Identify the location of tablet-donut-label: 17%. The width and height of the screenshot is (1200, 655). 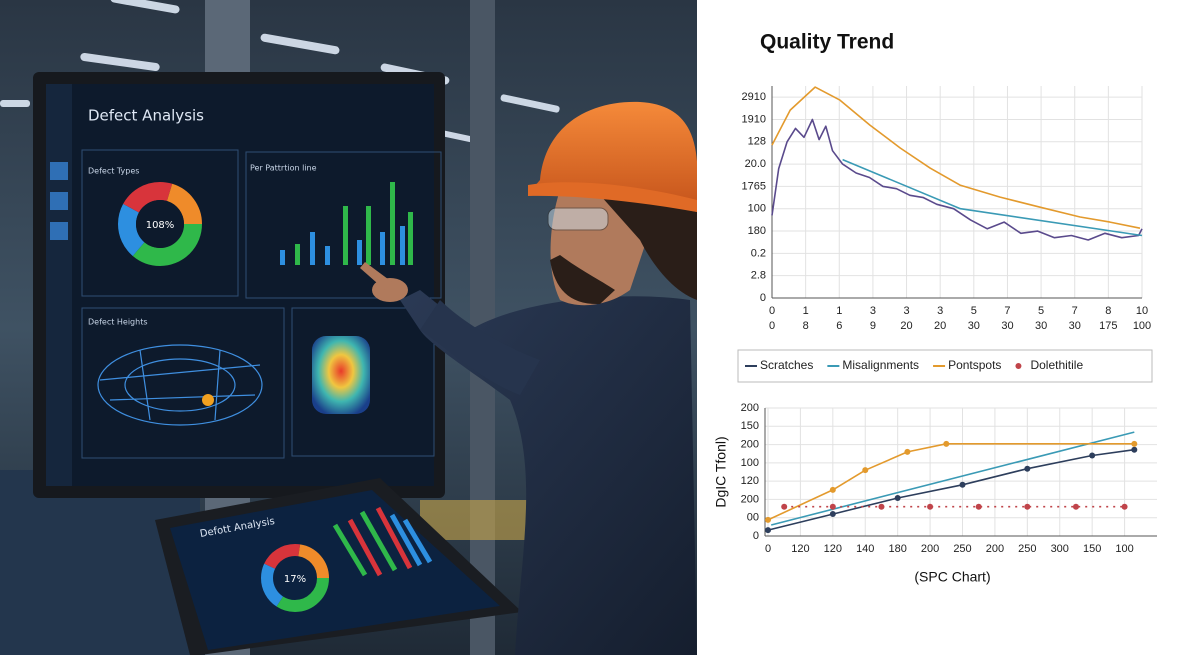
(295, 579).